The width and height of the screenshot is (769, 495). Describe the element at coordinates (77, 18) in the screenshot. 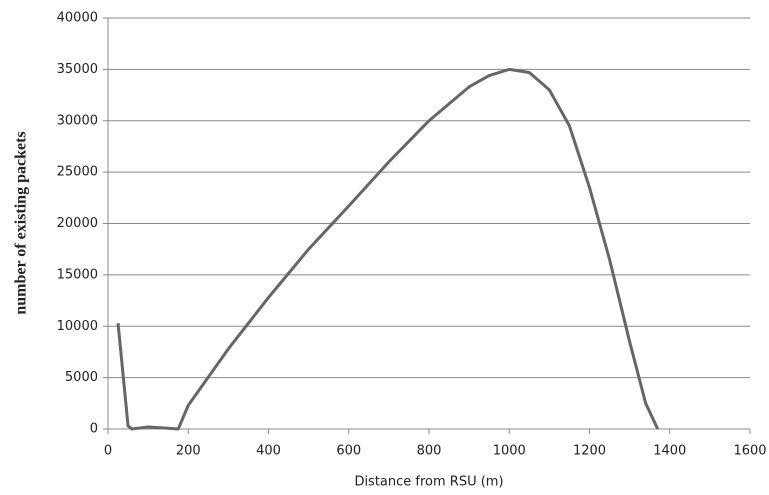

I see `y-tick-label: 40000` at that location.